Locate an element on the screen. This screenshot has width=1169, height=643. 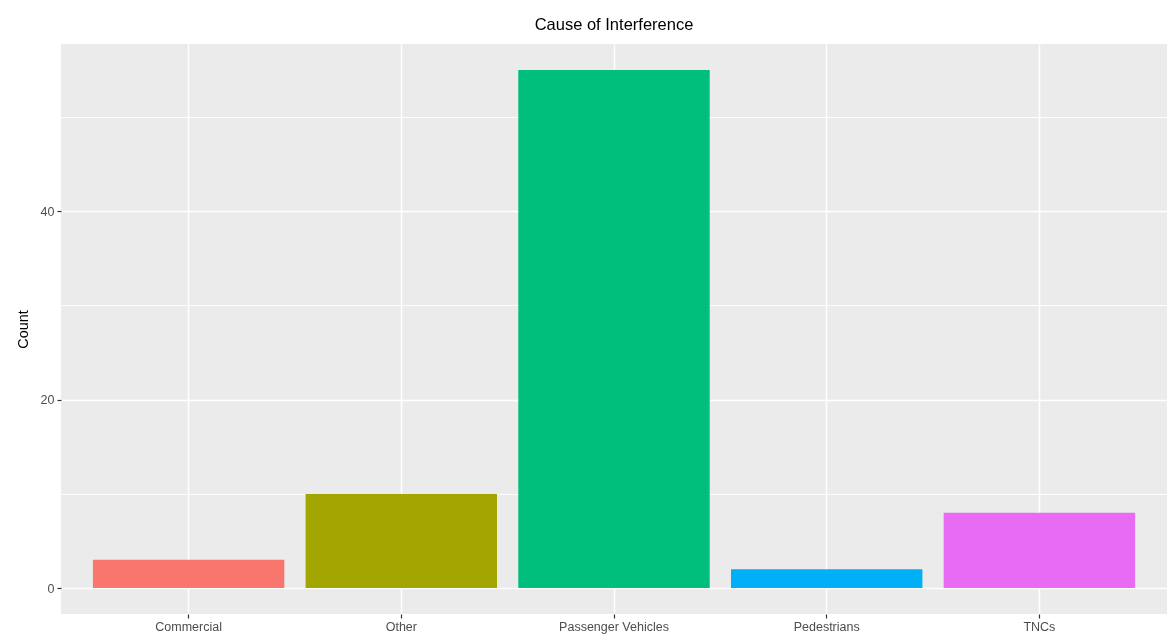
chart-title: Cause of Interference is located at coordinates (614, 23).